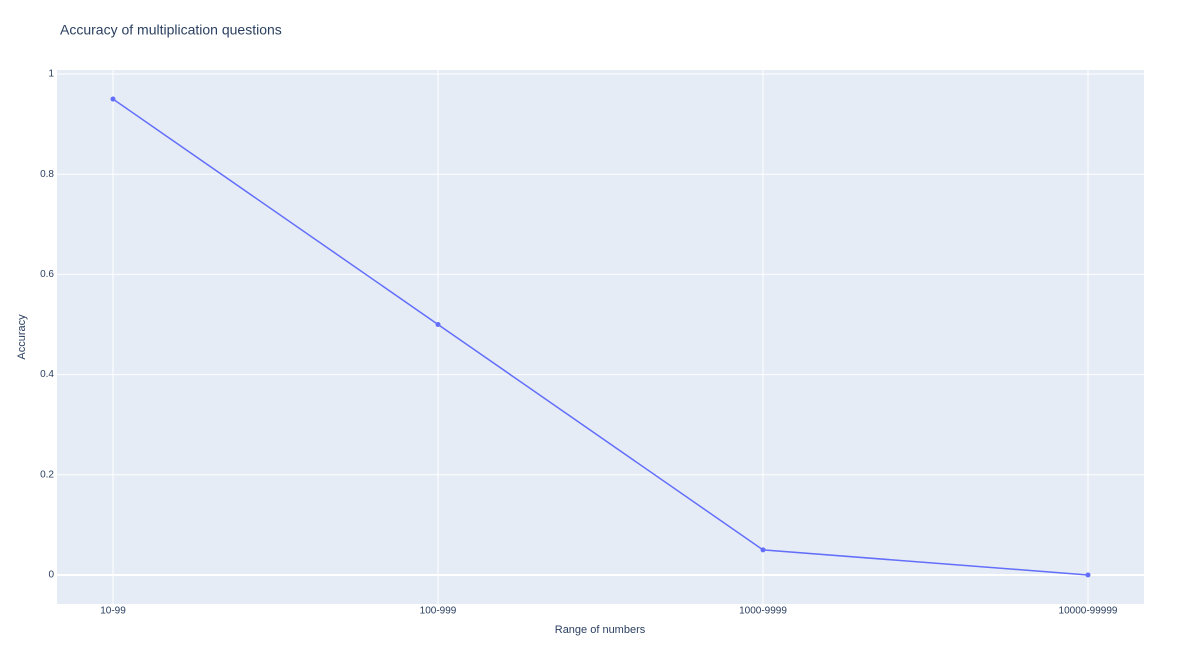  What do you see at coordinates (1088, 611) in the screenshot?
I see `x-tick-label: 10000-99999` at bounding box center [1088, 611].